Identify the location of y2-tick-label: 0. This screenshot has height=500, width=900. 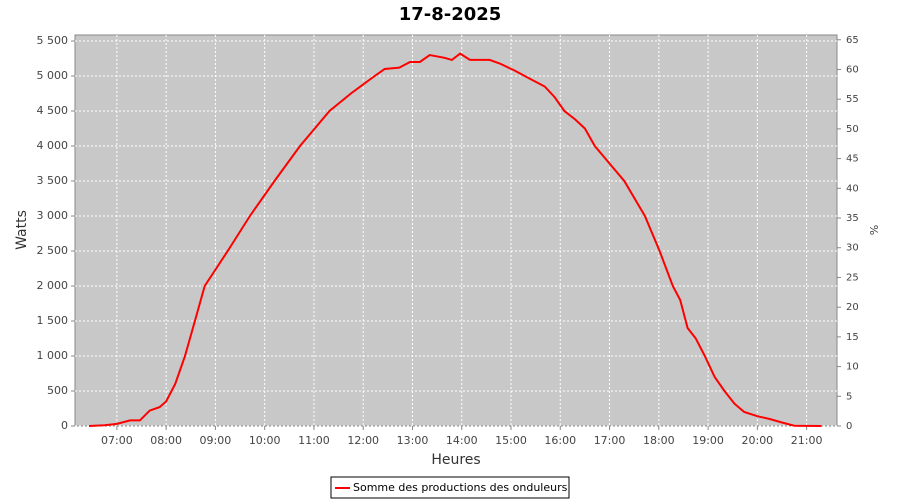
(849, 426).